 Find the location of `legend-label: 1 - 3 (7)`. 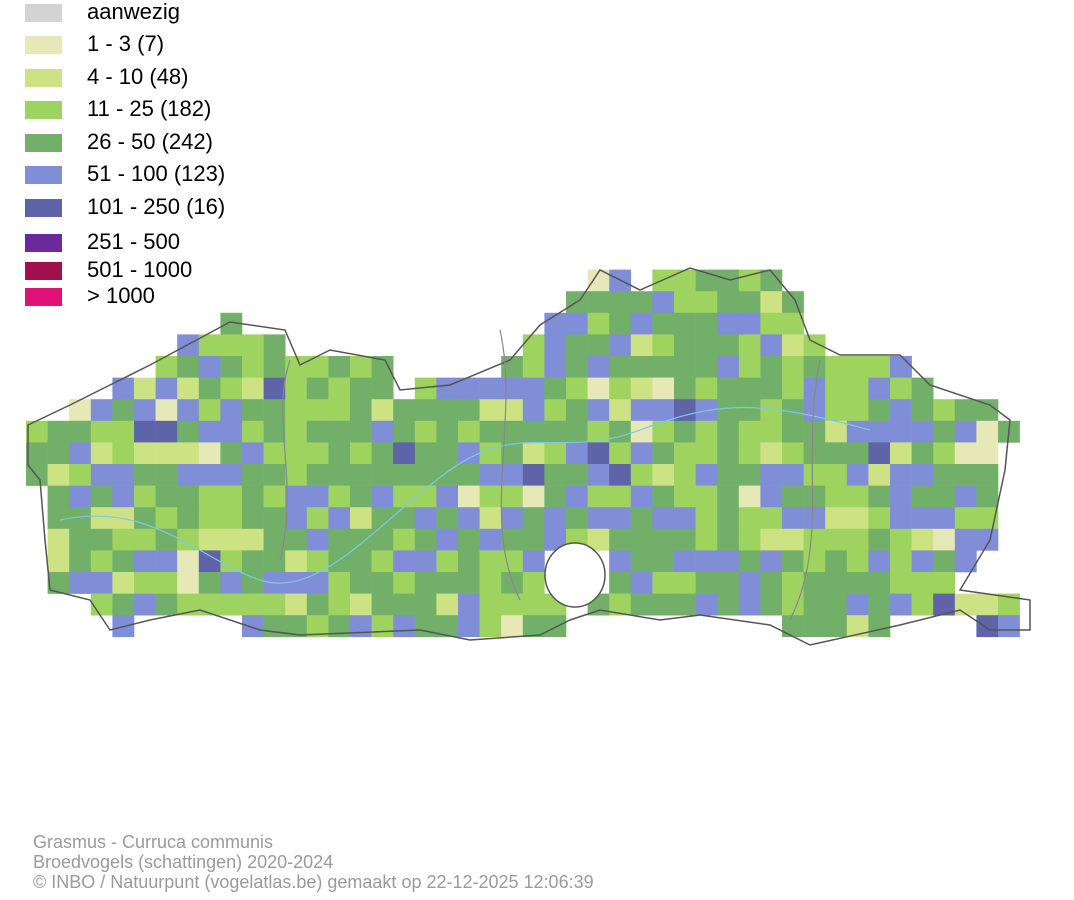

legend-label: 1 - 3 (7) is located at coordinates (125, 43).